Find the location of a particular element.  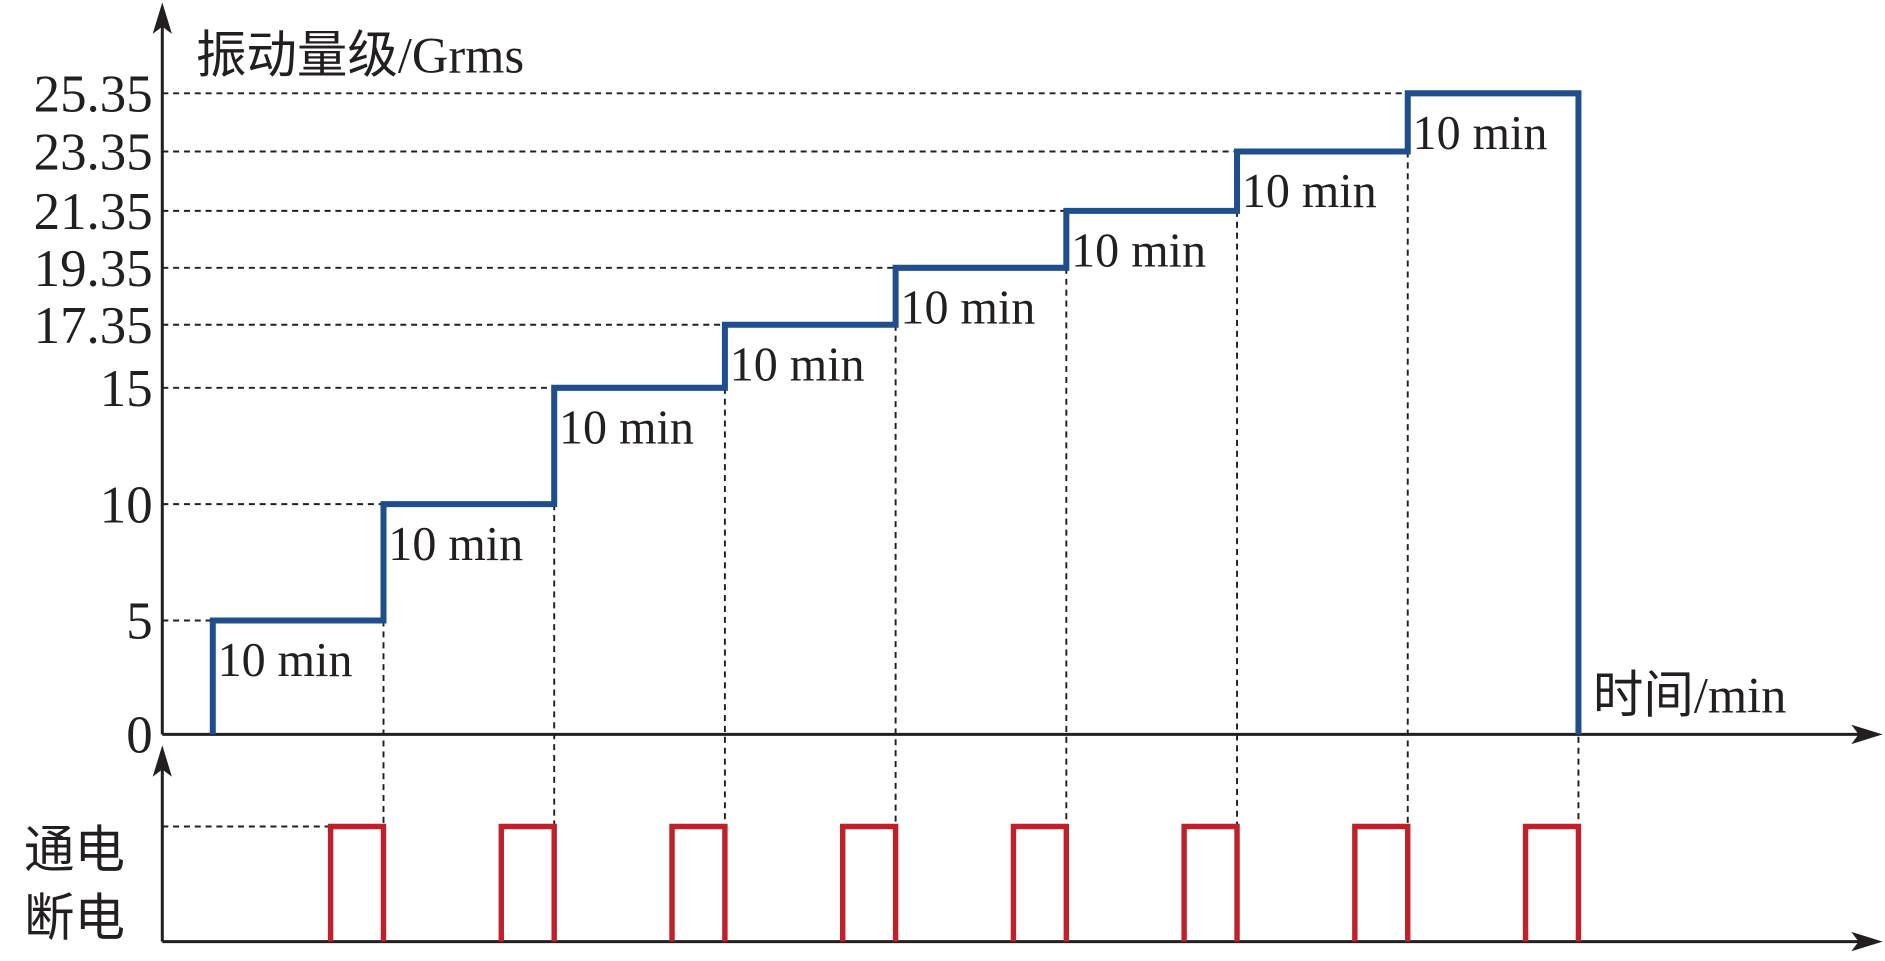

chart-title: 振动量级/Grms is located at coordinates (360, 56).